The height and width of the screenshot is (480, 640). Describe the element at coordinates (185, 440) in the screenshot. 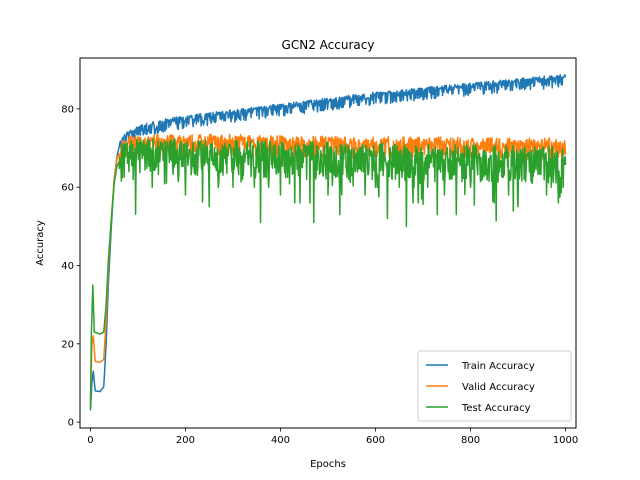

I see `x-tick-label: 200` at that location.